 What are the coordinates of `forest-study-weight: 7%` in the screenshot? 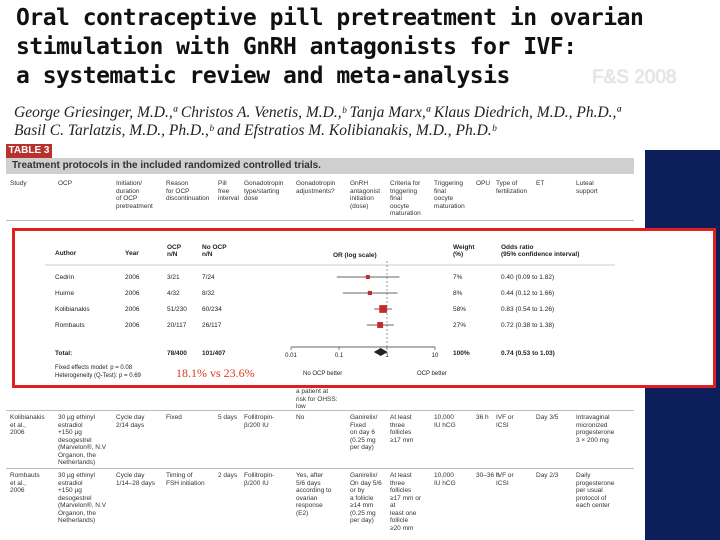 It's located at (458, 277).